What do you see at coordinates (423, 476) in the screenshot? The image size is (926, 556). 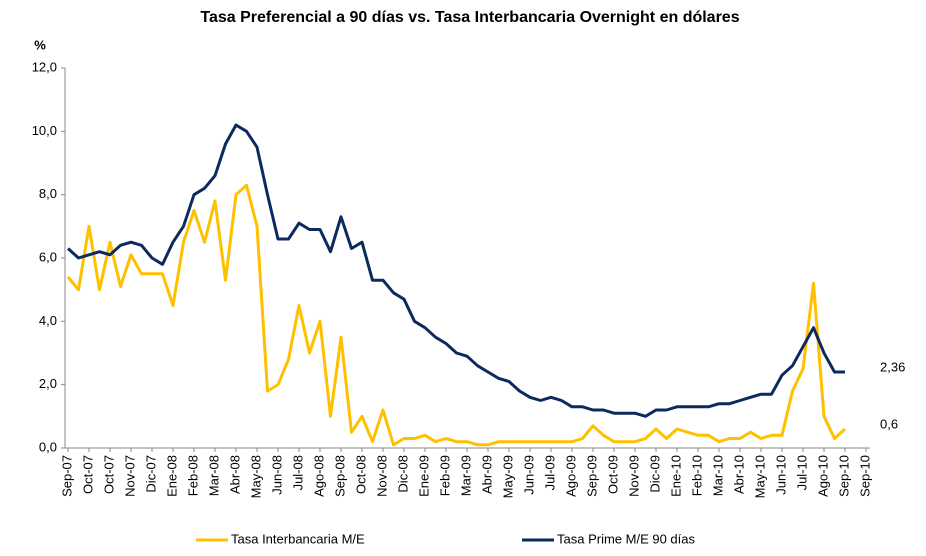 I see `x-tick-label: Ene-09` at bounding box center [423, 476].